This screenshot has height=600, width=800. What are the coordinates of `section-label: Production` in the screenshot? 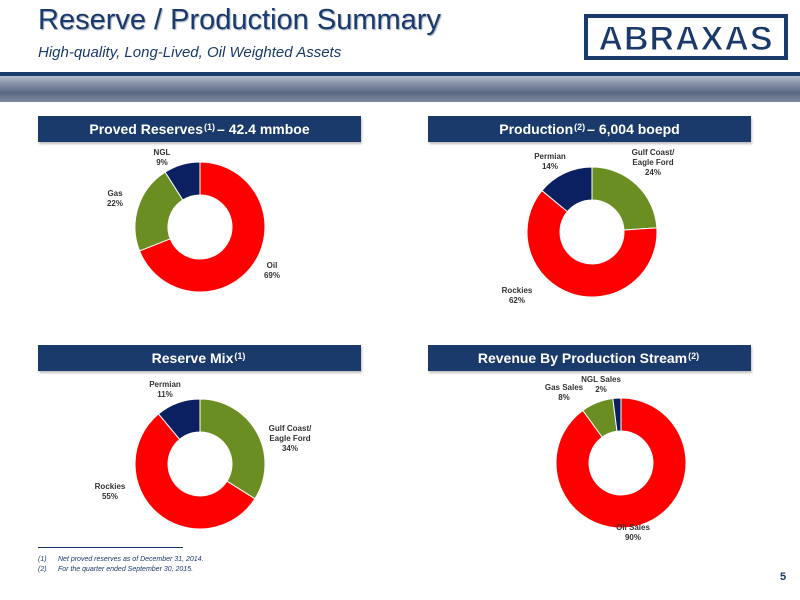 It's located at (536, 129).